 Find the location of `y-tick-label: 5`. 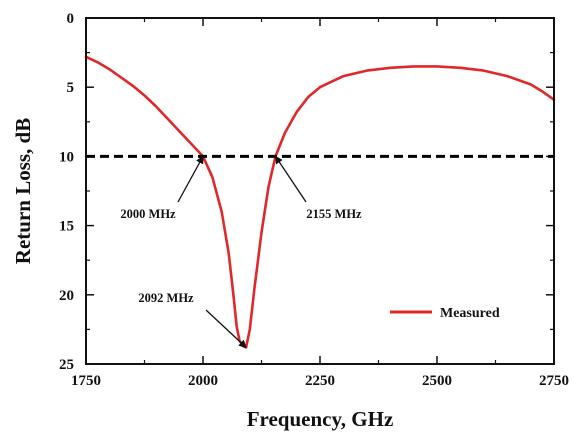

y-tick-label: 5 is located at coordinates (71, 88).